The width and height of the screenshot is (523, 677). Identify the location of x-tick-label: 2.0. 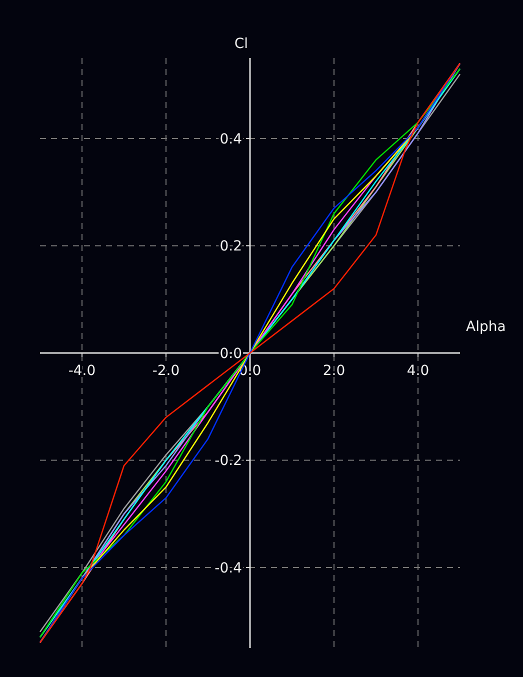
(334, 371).